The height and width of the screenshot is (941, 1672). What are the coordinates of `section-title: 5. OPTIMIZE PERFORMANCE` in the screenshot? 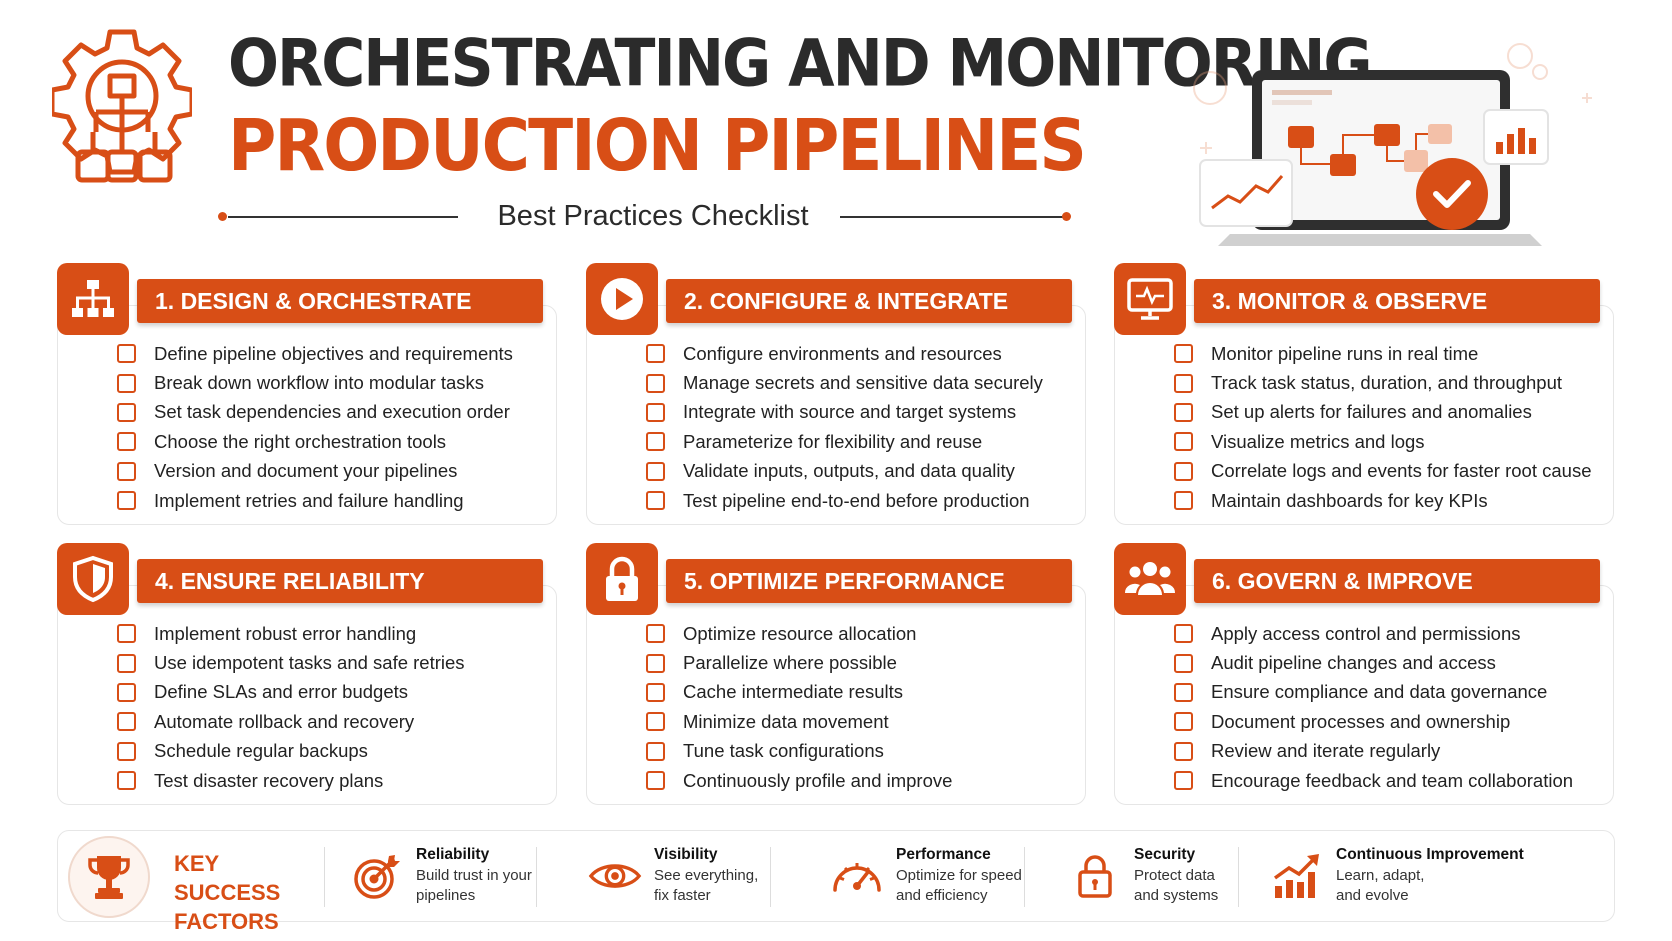 It's located at (869, 581).